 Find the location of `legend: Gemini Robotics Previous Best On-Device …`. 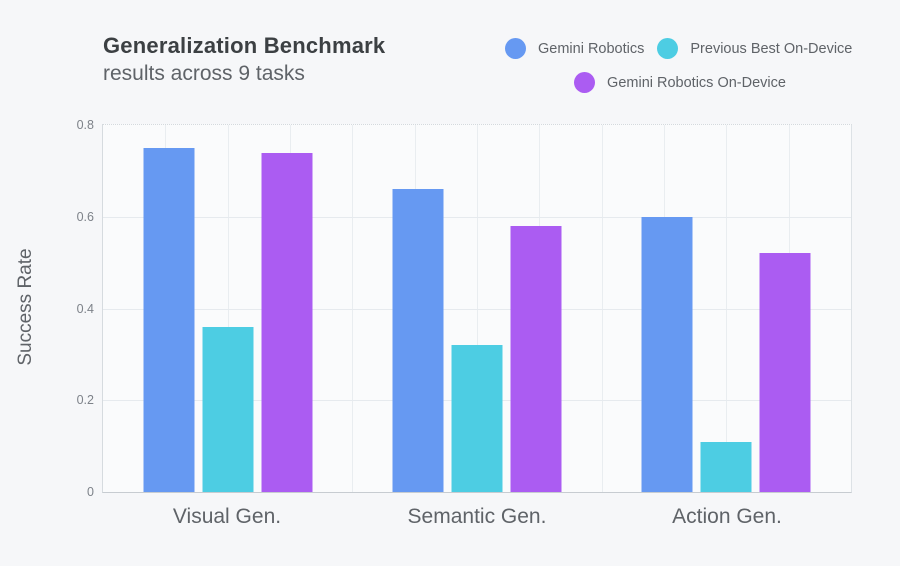

legend: Gemini Robotics Previous Best On-Device … is located at coordinates (680, 65).